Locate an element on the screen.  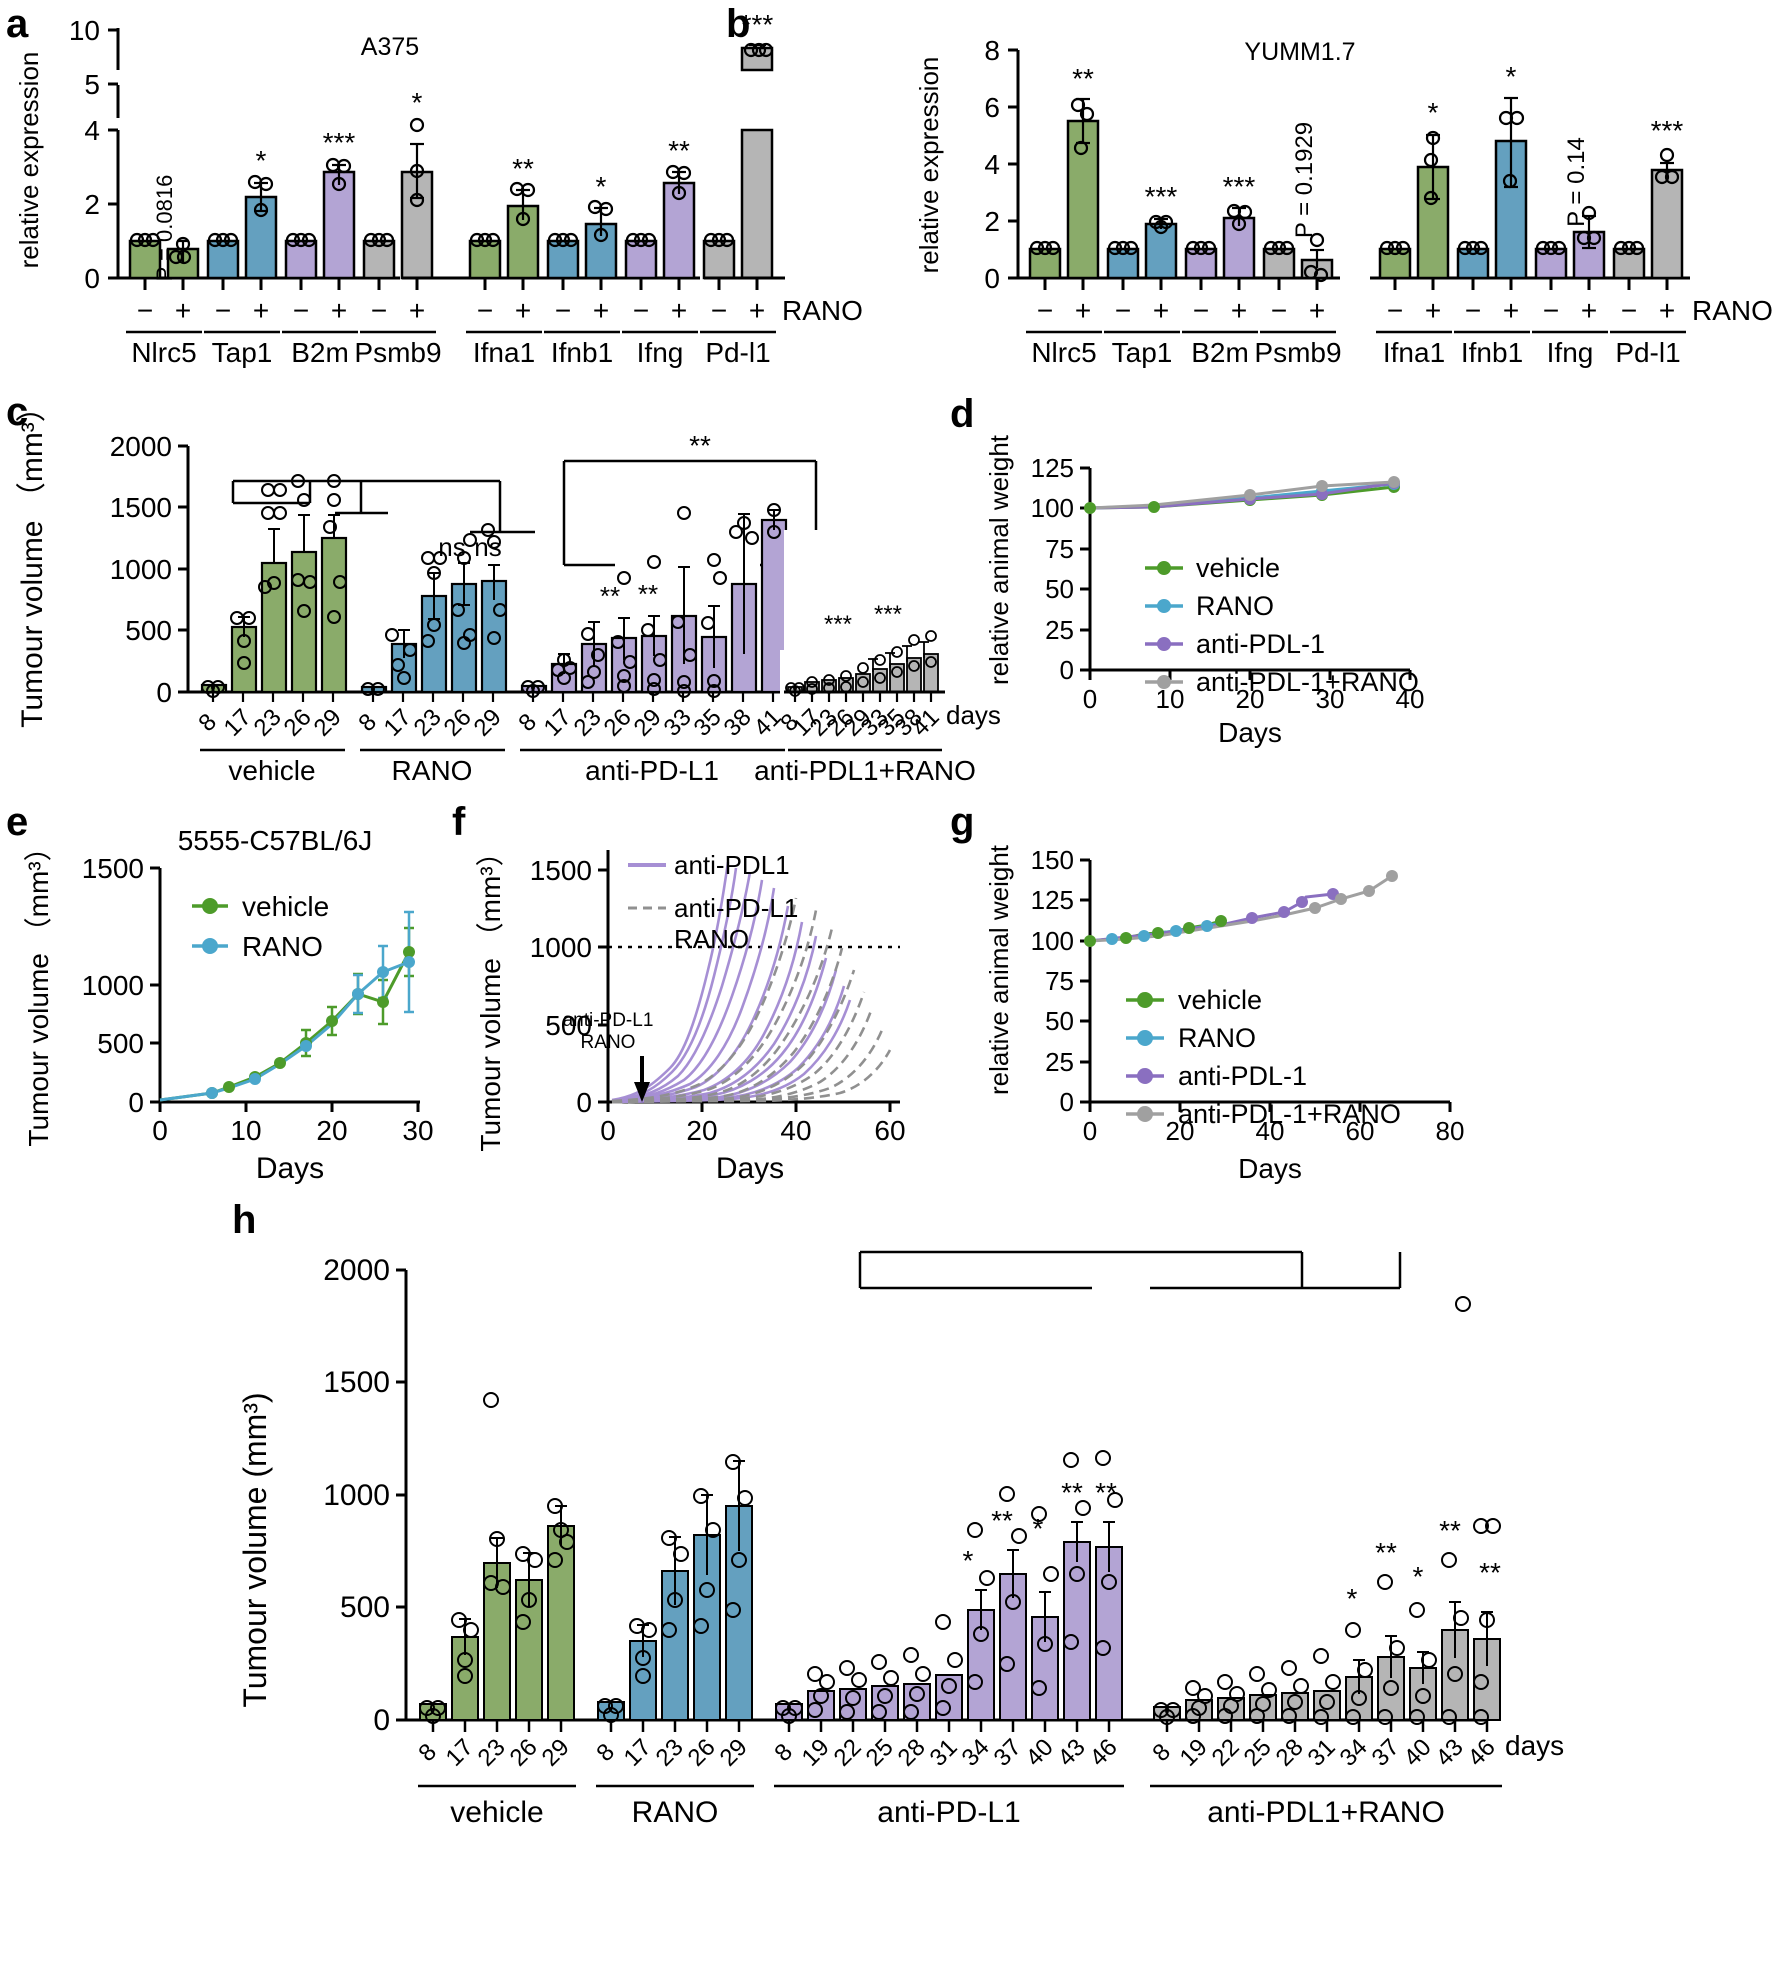
panel-c-sig-ns-2: ns is located at coordinates (487, 547).